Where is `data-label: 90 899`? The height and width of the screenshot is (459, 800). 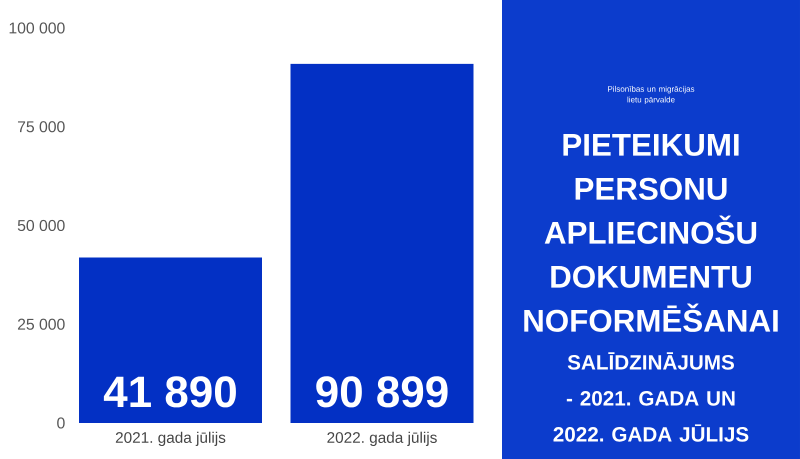
data-label: 90 899 is located at coordinates (382, 392).